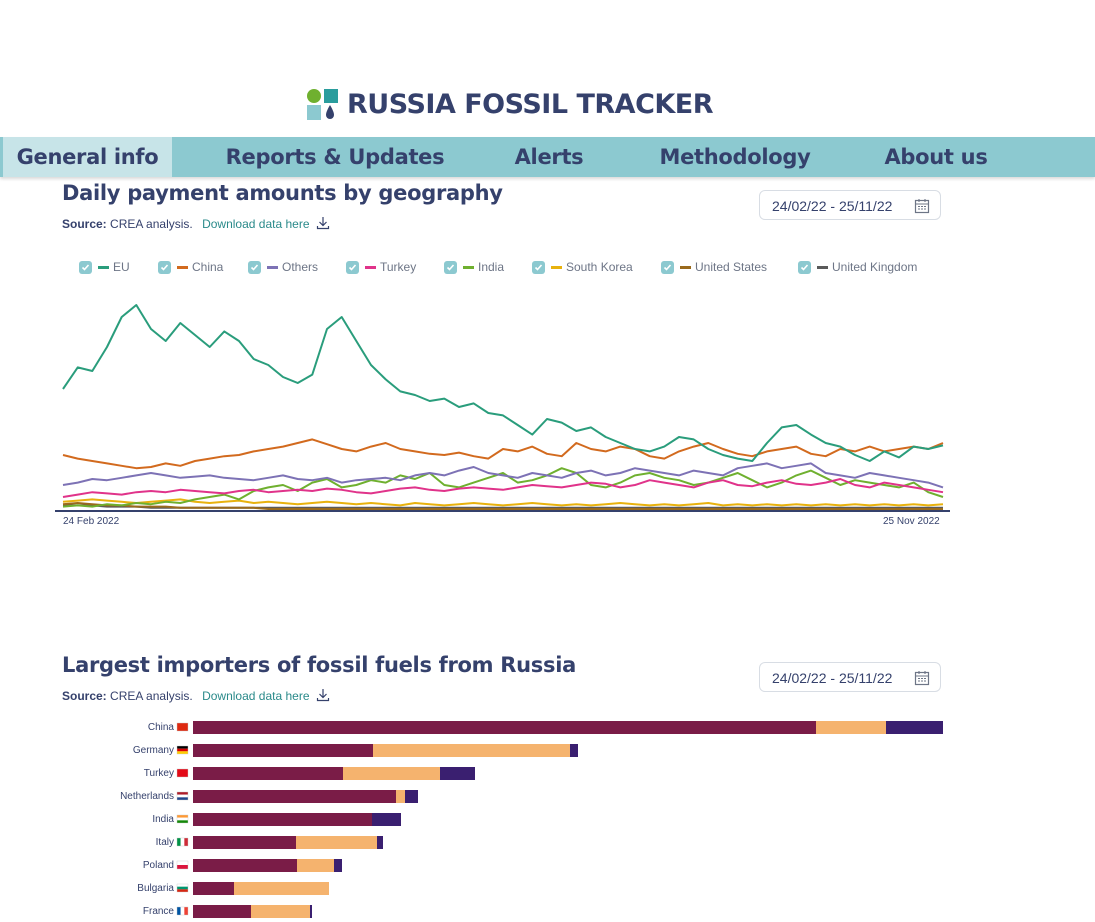 This screenshot has width=1095, height=922. Describe the element at coordinates (503, 502) in the screenshot. I see `series-line-south-korea` at that location.